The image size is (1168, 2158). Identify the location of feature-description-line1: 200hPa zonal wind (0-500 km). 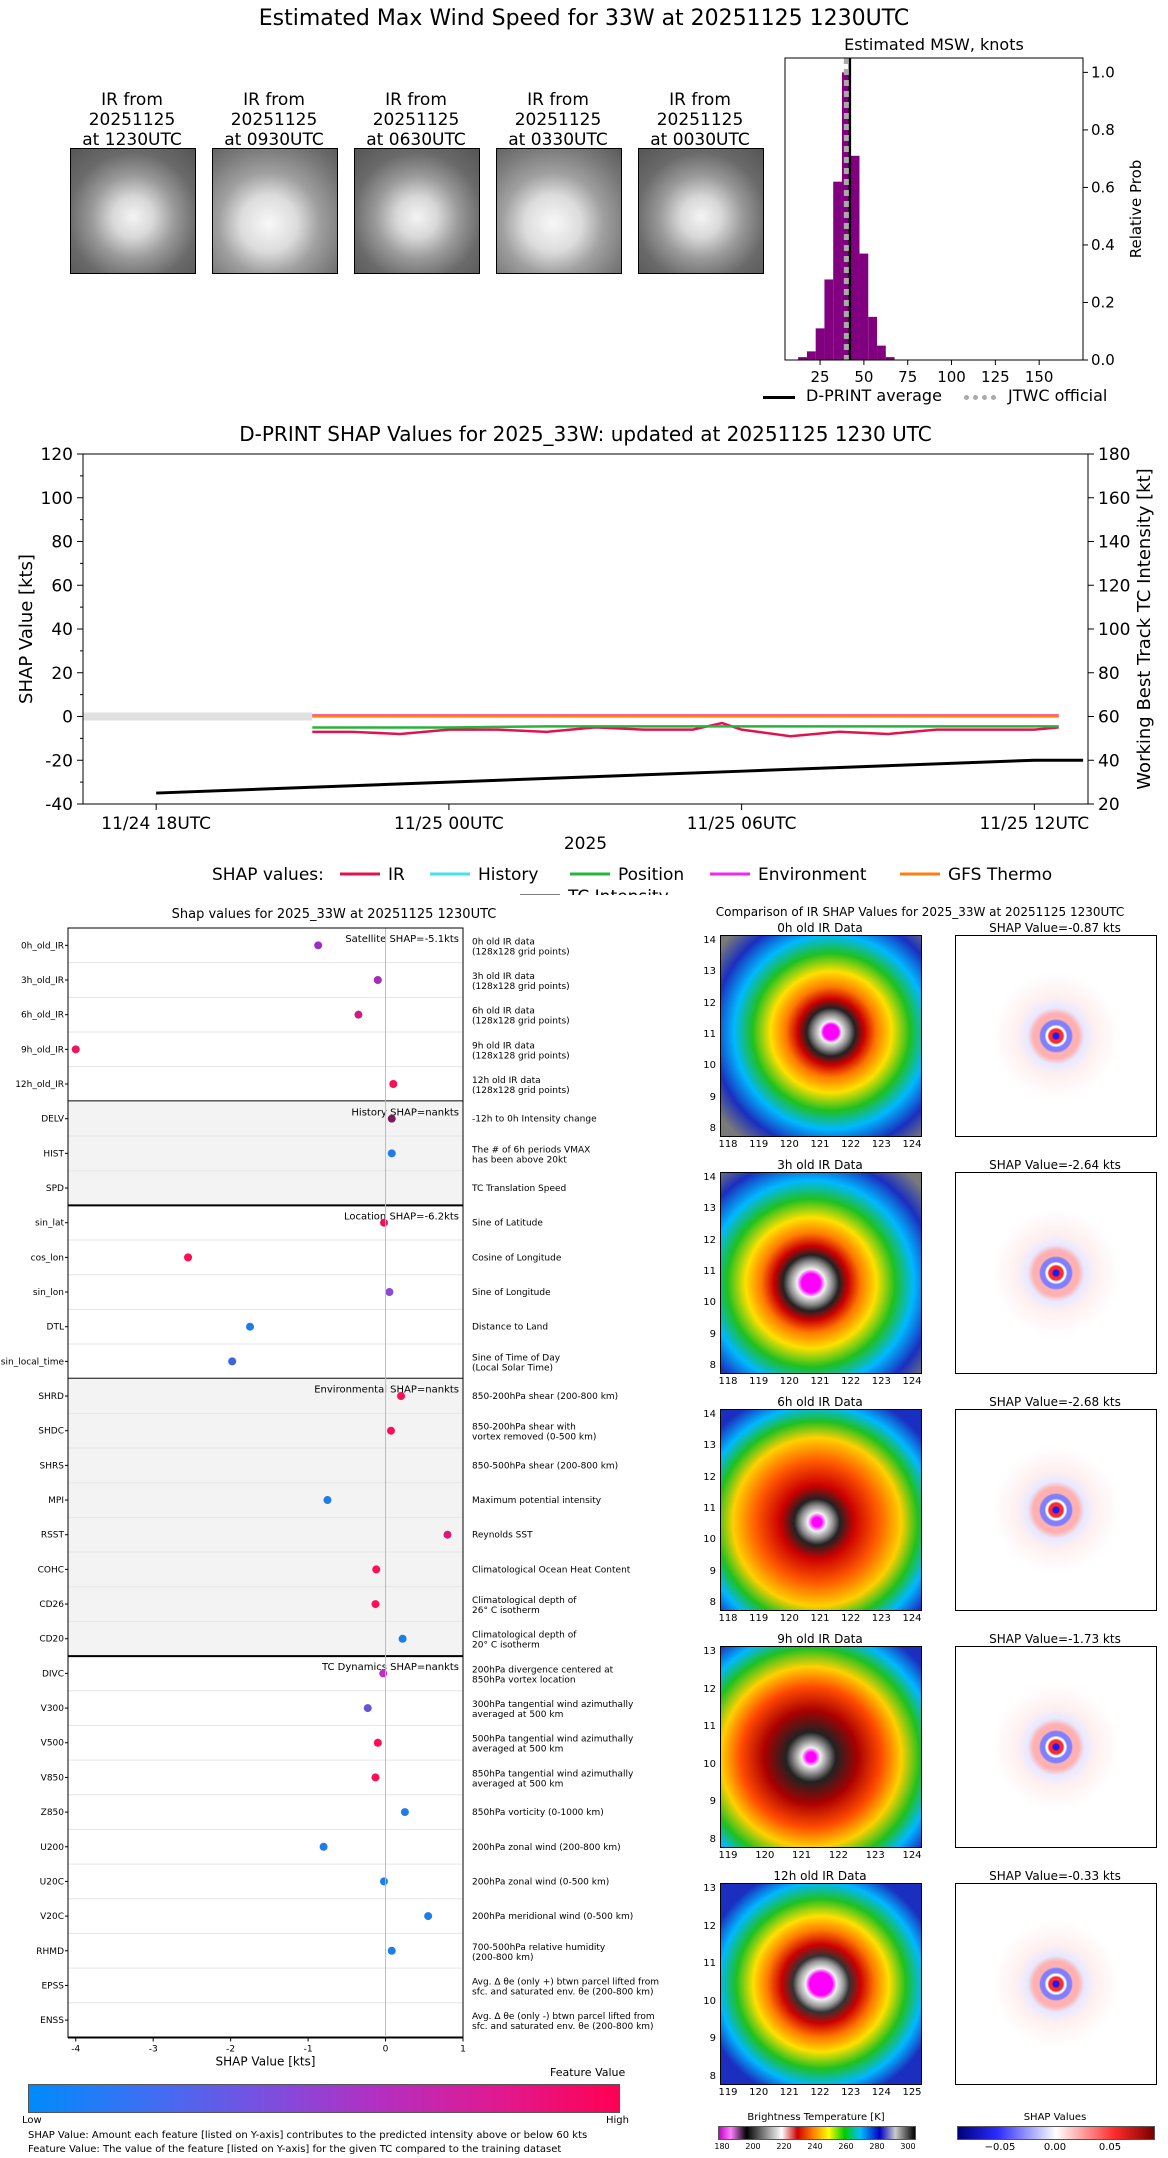
(540, 1882).